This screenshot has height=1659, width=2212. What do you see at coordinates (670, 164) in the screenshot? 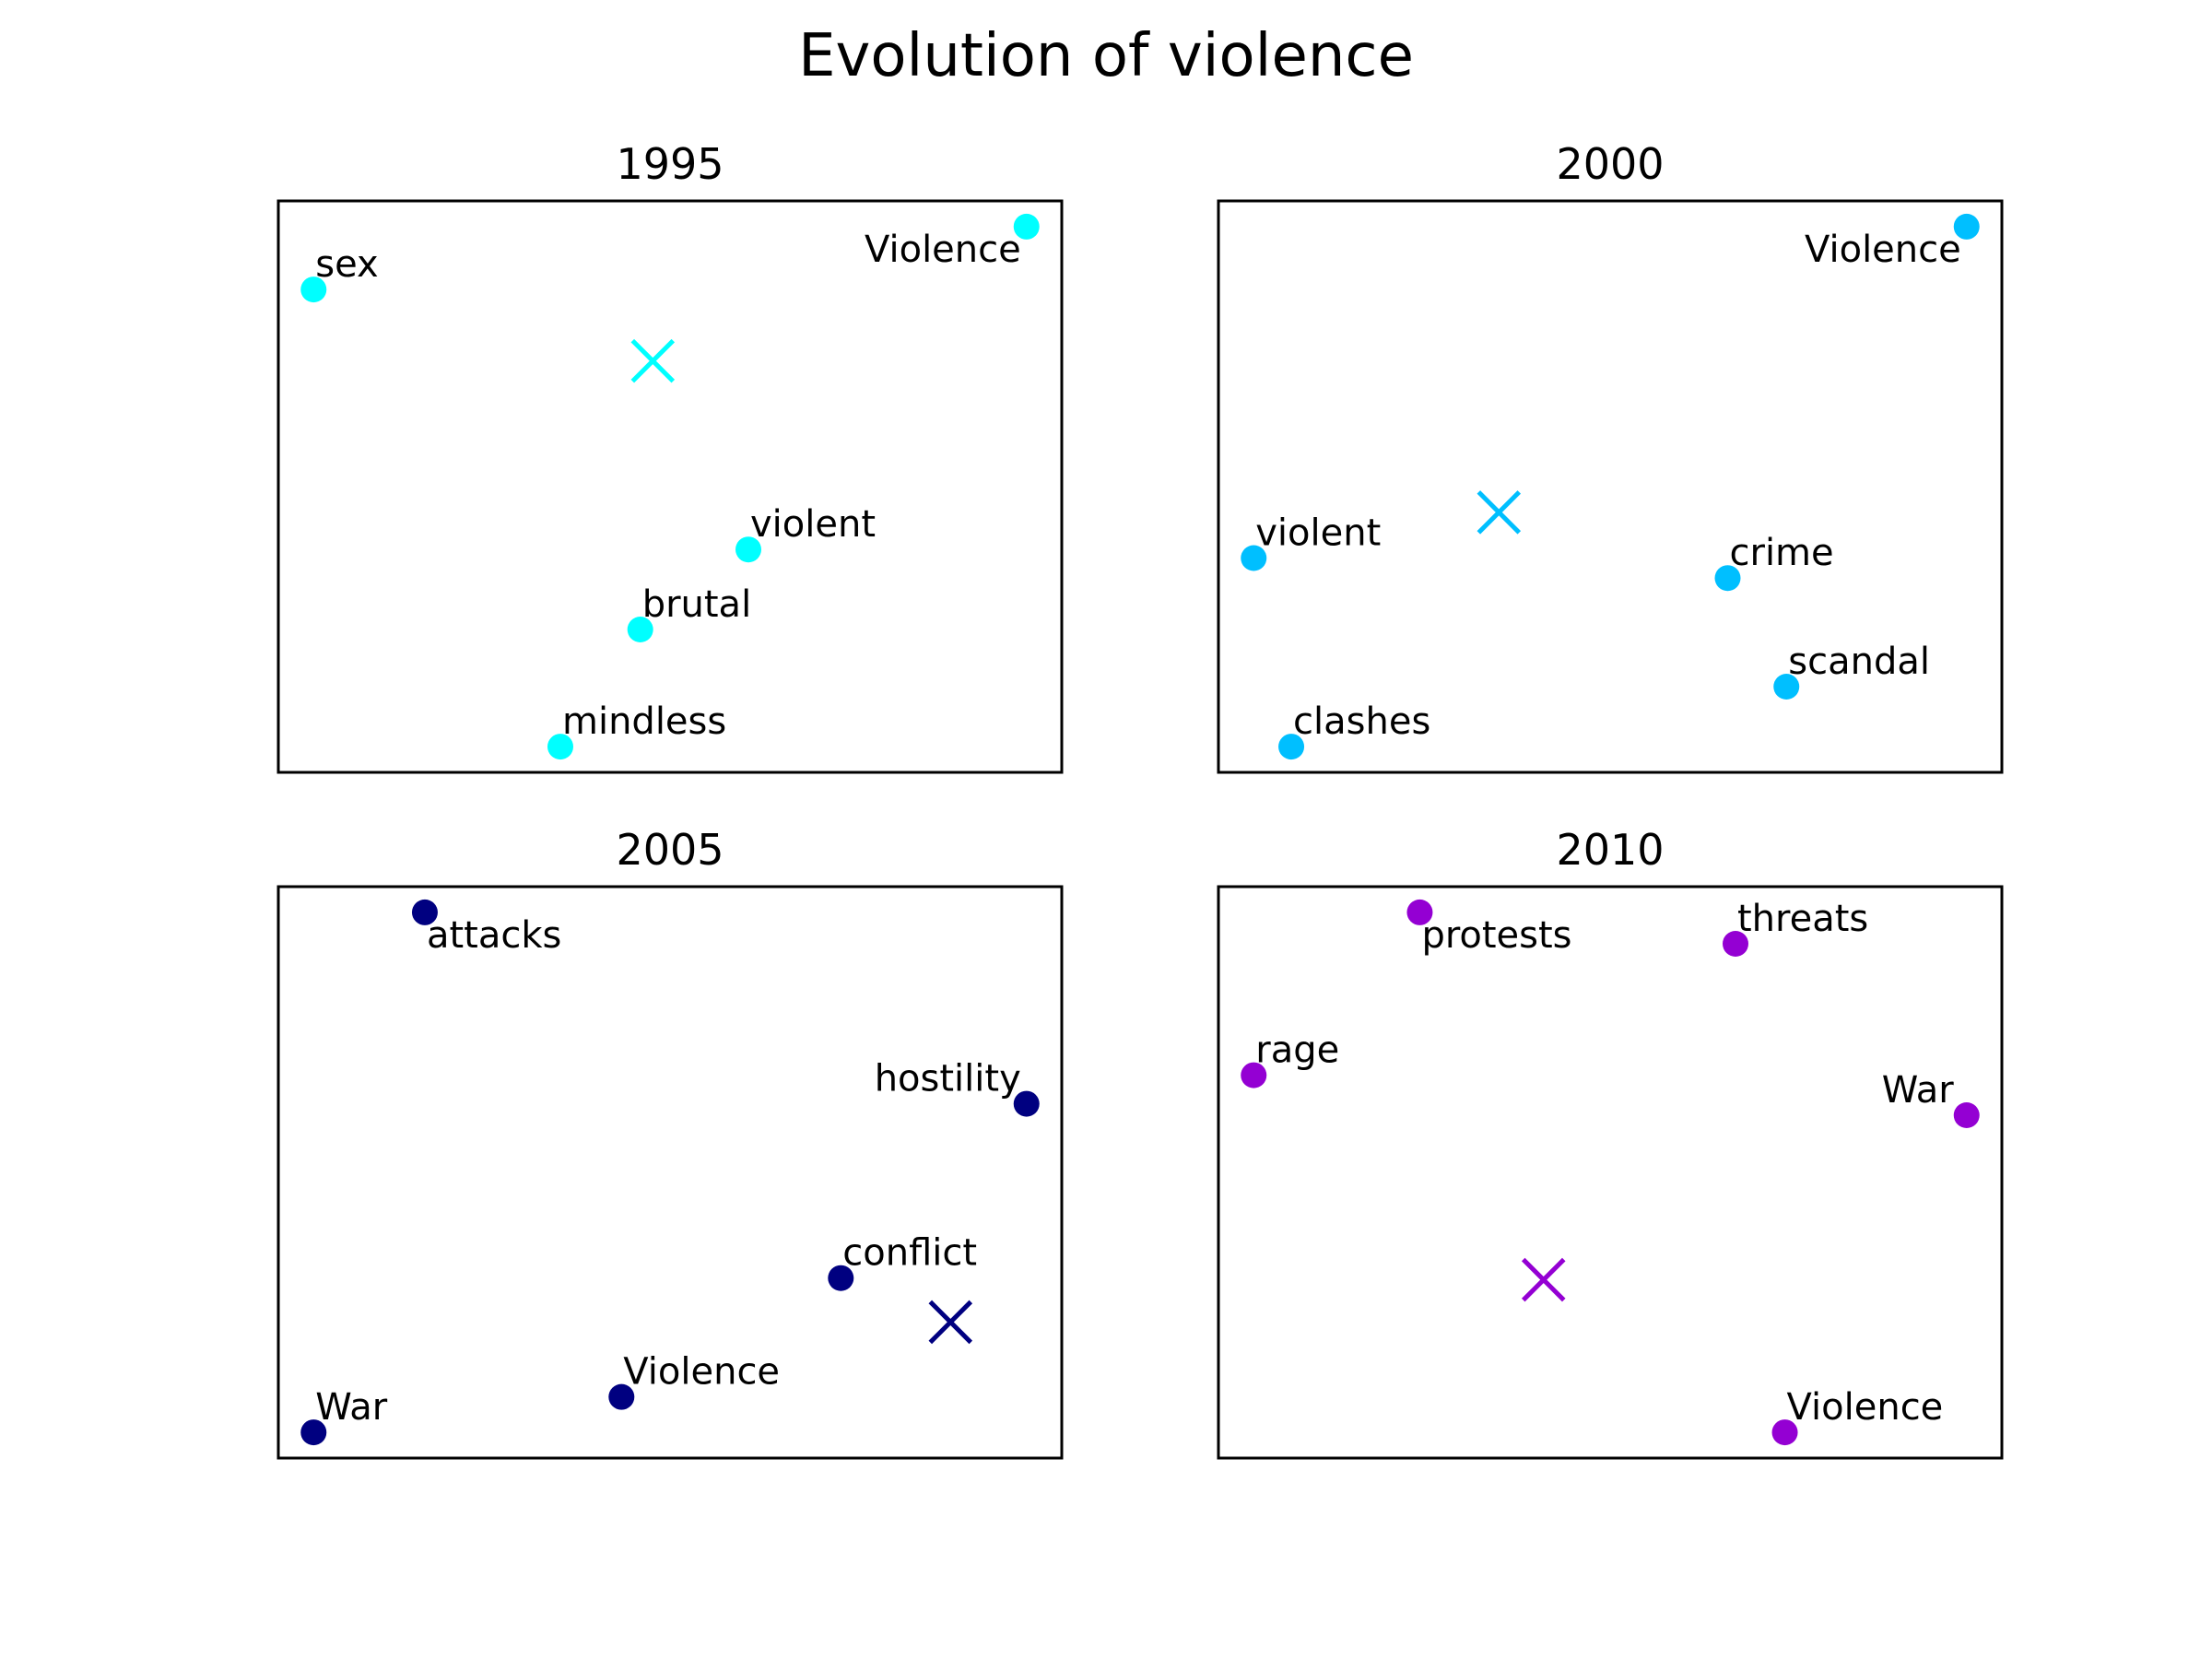
I see `panel-title: 1995` at bounding box center [670, 164].